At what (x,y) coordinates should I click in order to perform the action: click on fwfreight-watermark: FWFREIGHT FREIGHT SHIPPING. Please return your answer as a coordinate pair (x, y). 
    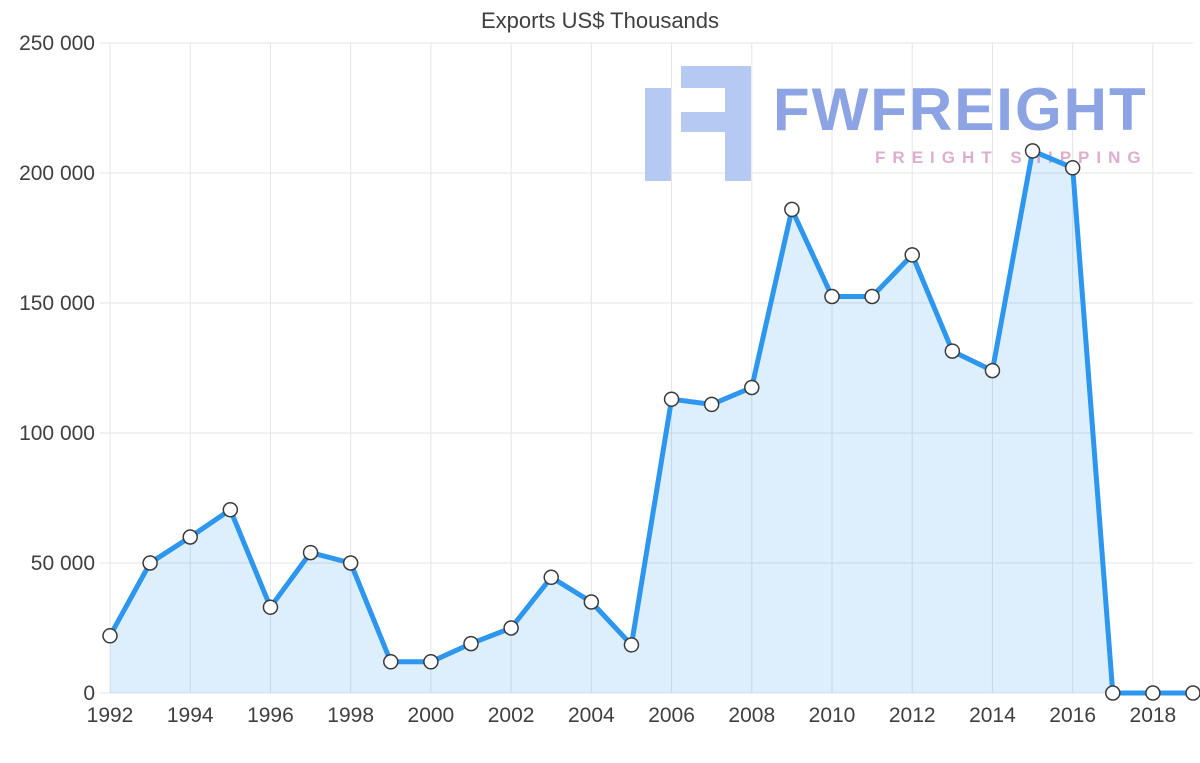
    Looking at the image, I should click on (896, 123).